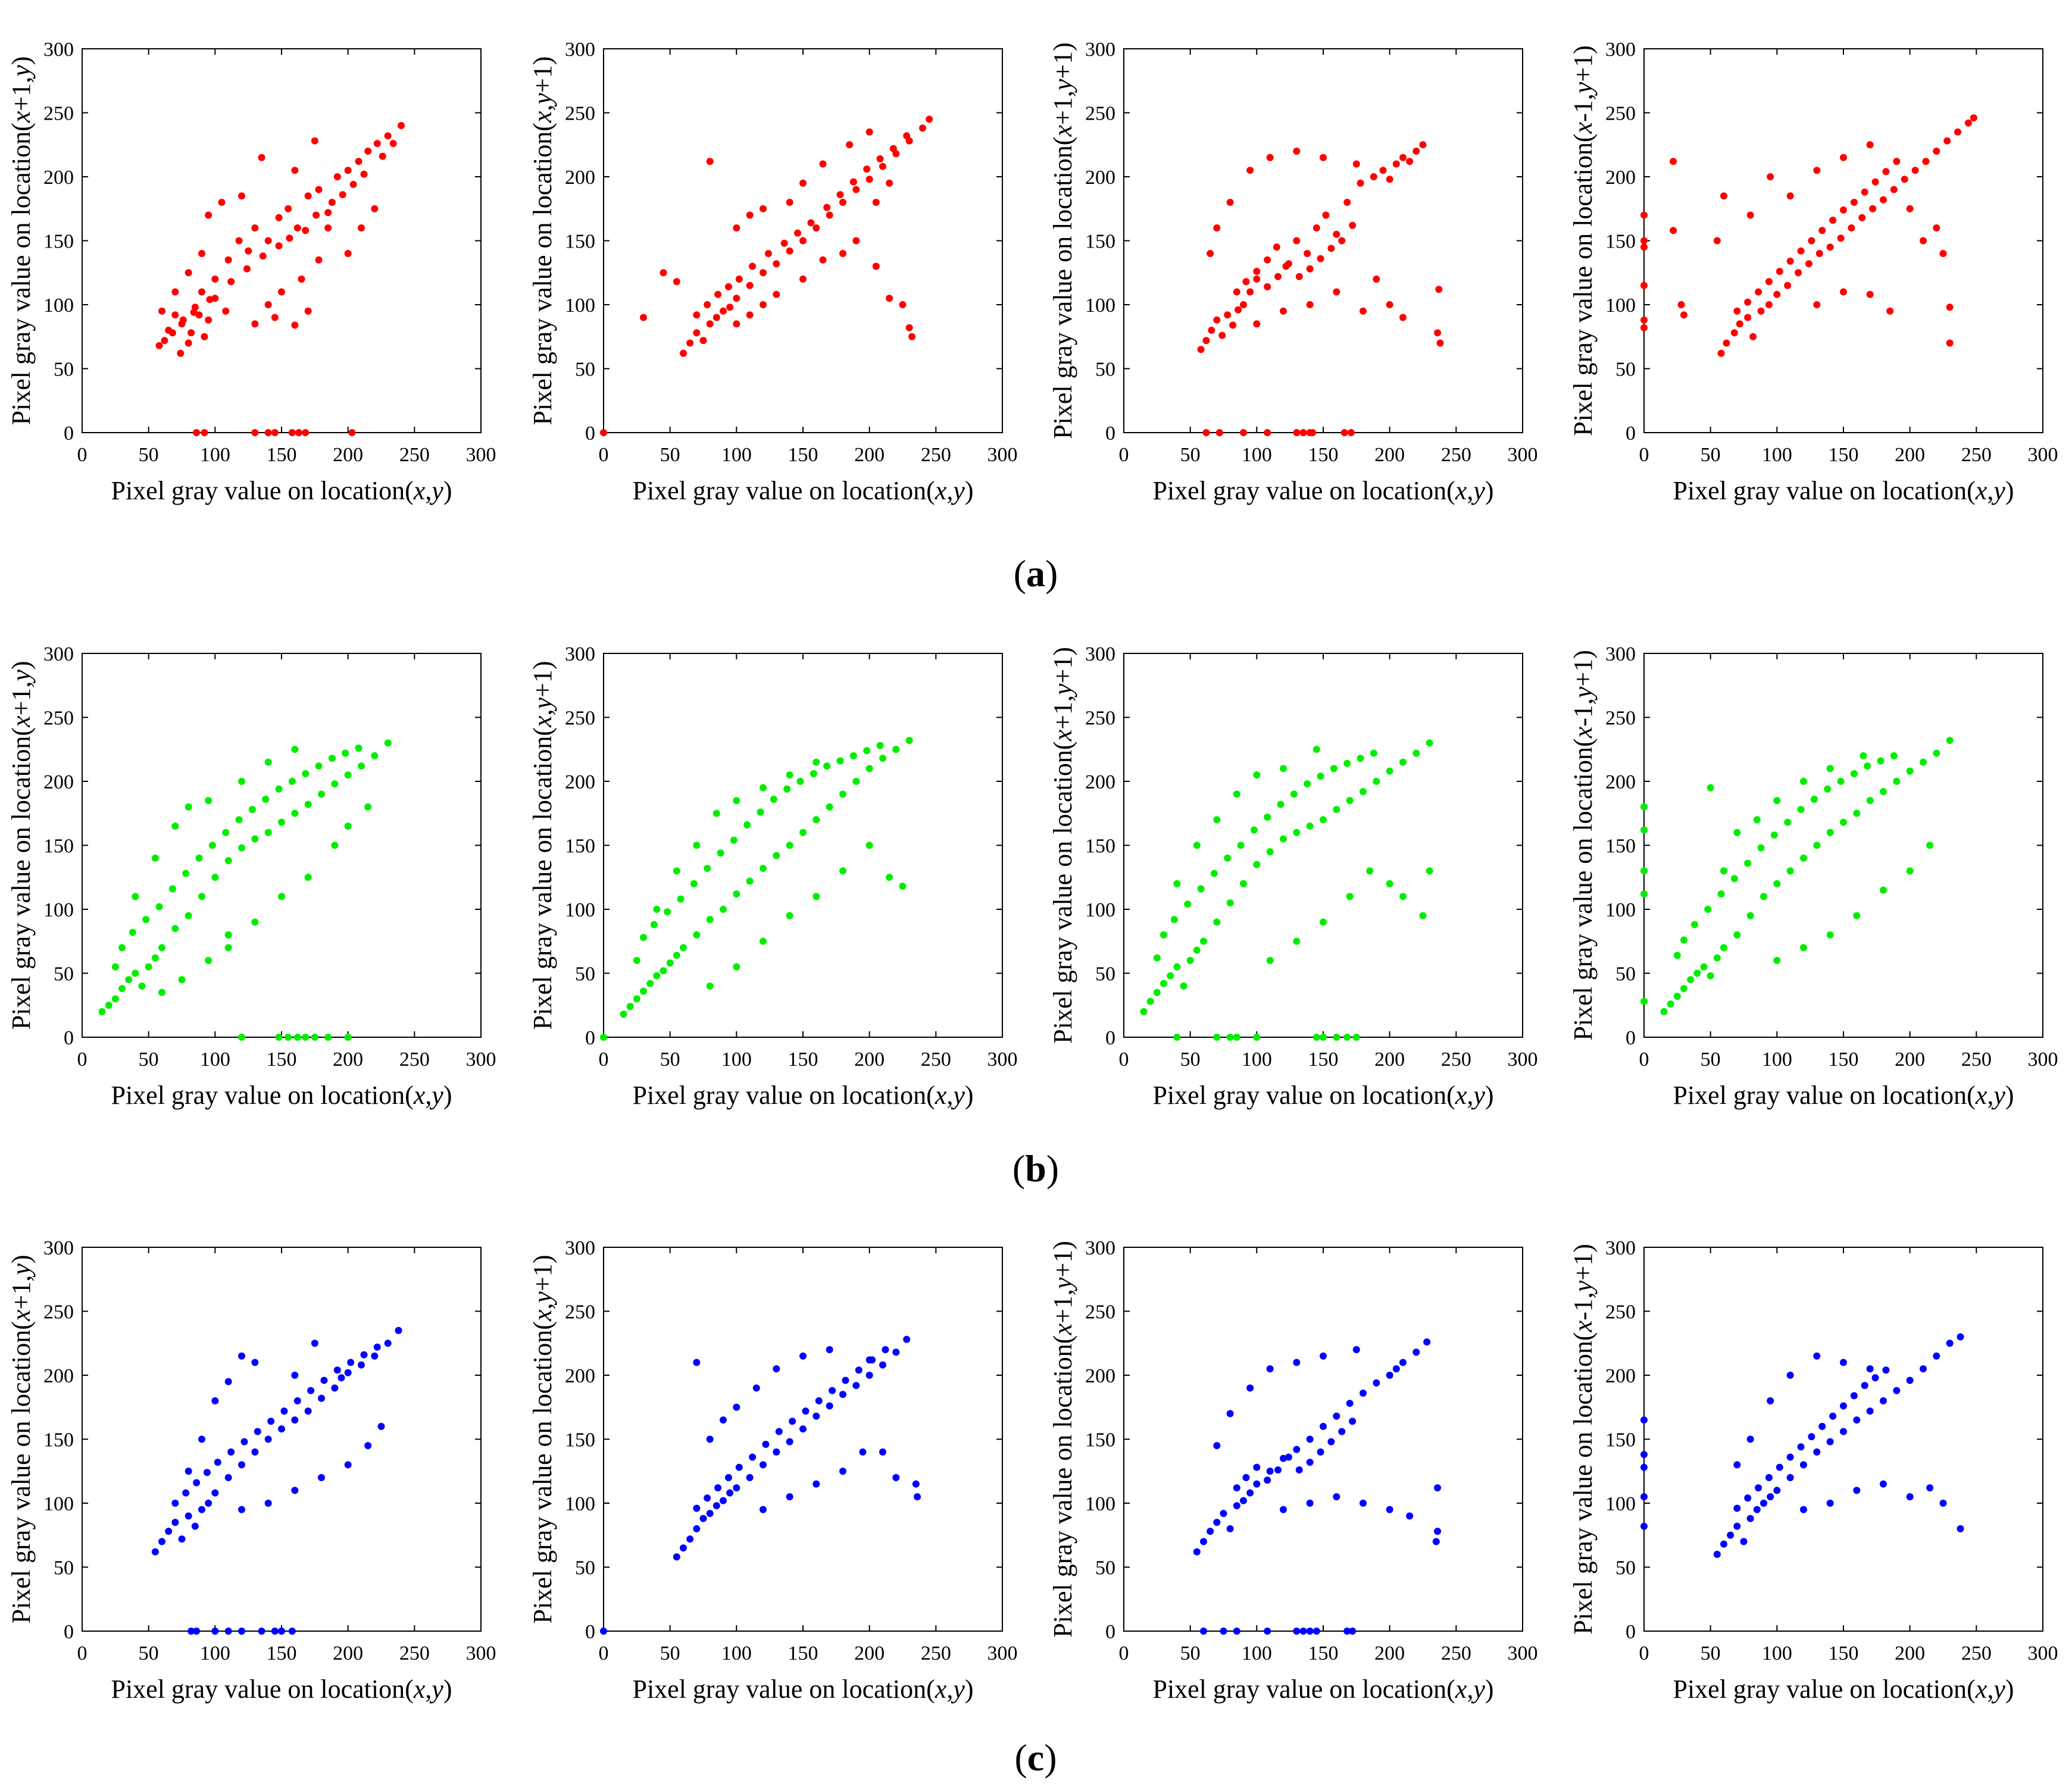 Image resolution: width=2072 pixels, height=1790 pixels. I want to click on y-tick-label: 150, so click(58, 242).